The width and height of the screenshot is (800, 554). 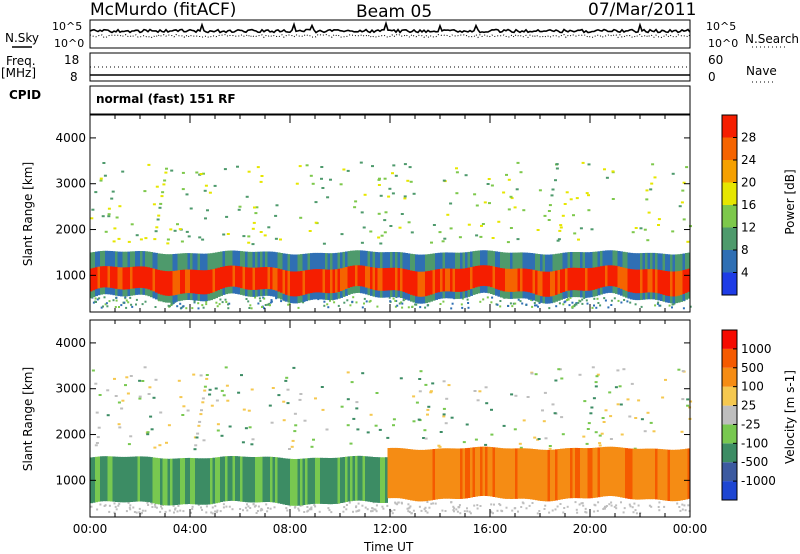 I want to click on y-tick-label: 4000, so click(x=70, y=343).